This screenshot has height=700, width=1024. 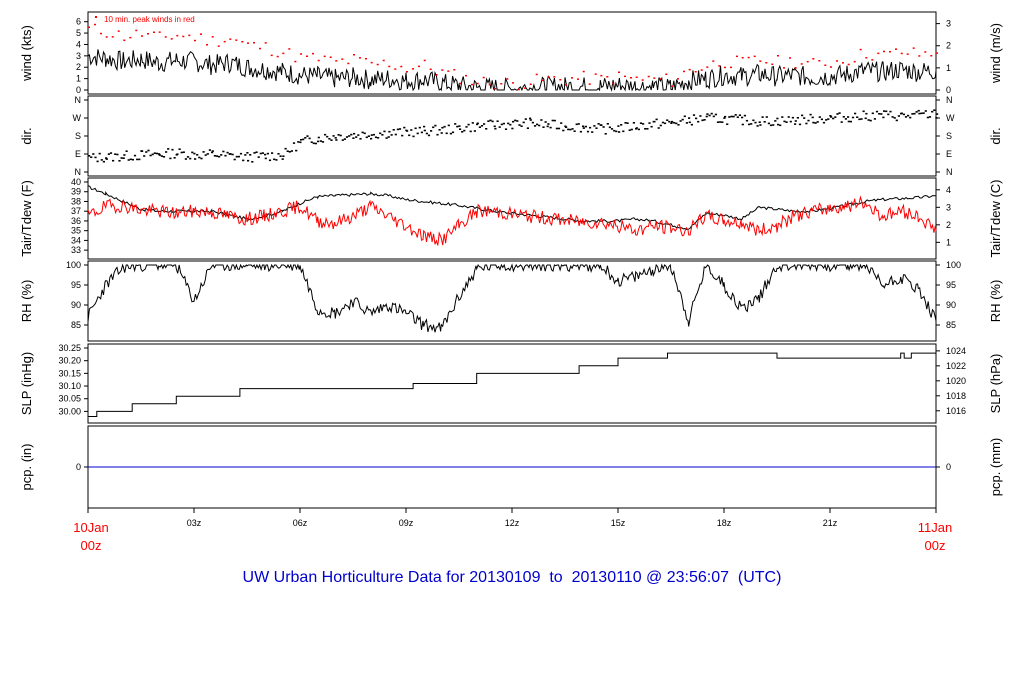 What do you see at coordinates (78, 136) in the screenshot?
I see `left-tick-label: S` at bounding box center [78, 136].